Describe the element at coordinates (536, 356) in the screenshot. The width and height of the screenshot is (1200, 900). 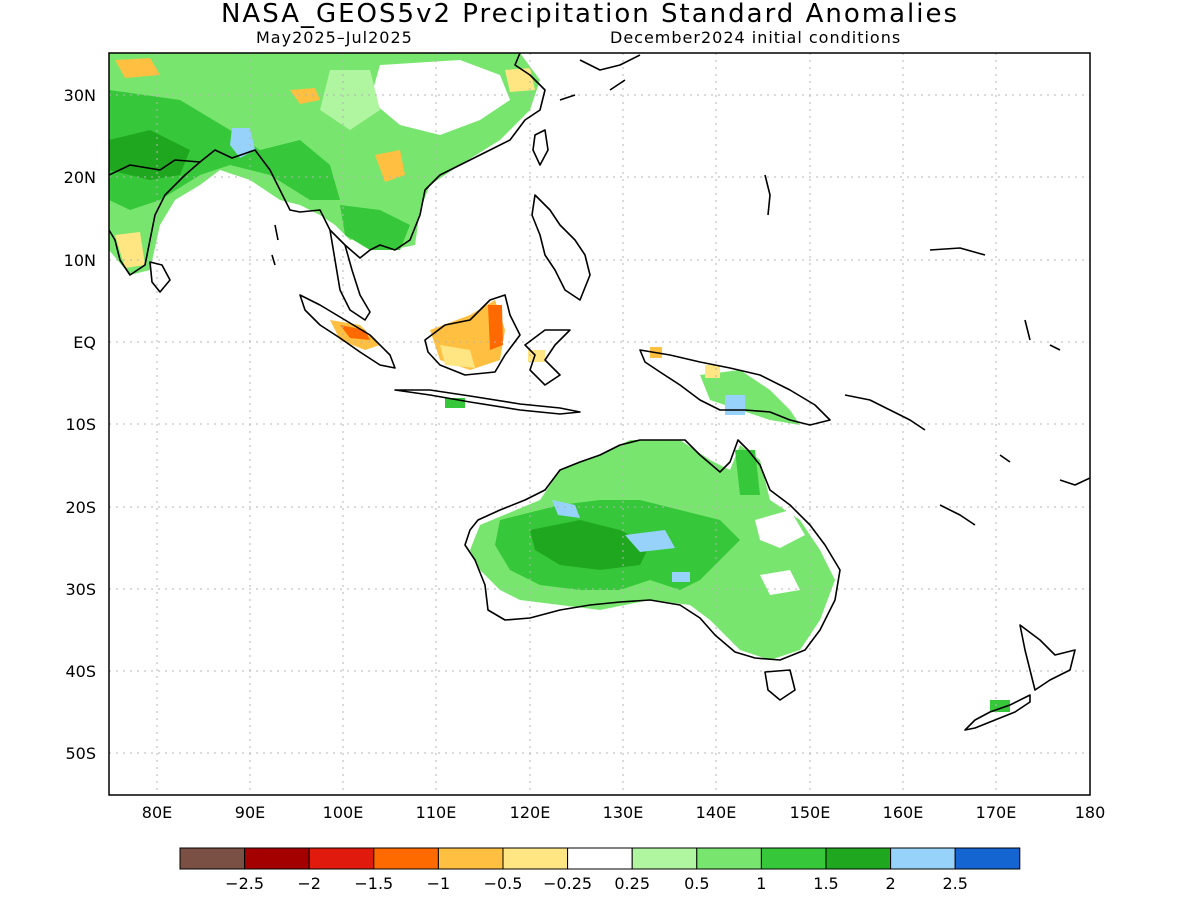
I see `sulawesi-yellow` at that location.